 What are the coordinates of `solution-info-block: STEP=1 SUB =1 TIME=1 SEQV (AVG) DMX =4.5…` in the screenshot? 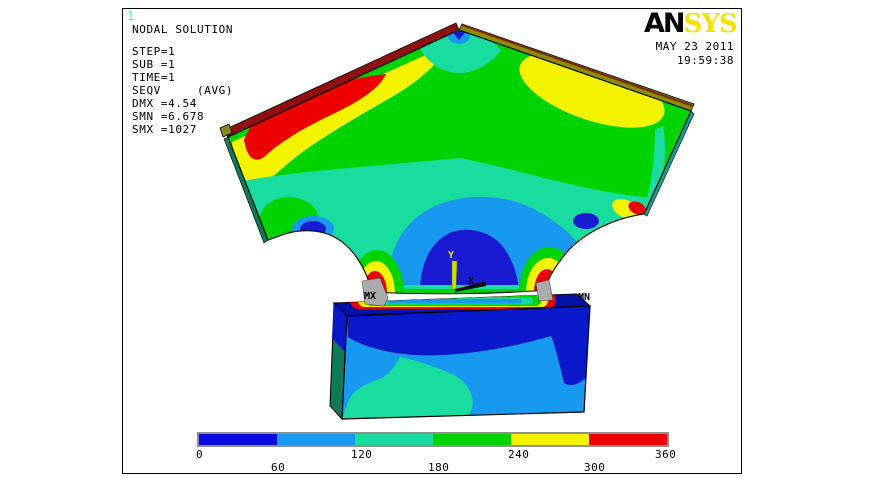 It's located at (182, 90).